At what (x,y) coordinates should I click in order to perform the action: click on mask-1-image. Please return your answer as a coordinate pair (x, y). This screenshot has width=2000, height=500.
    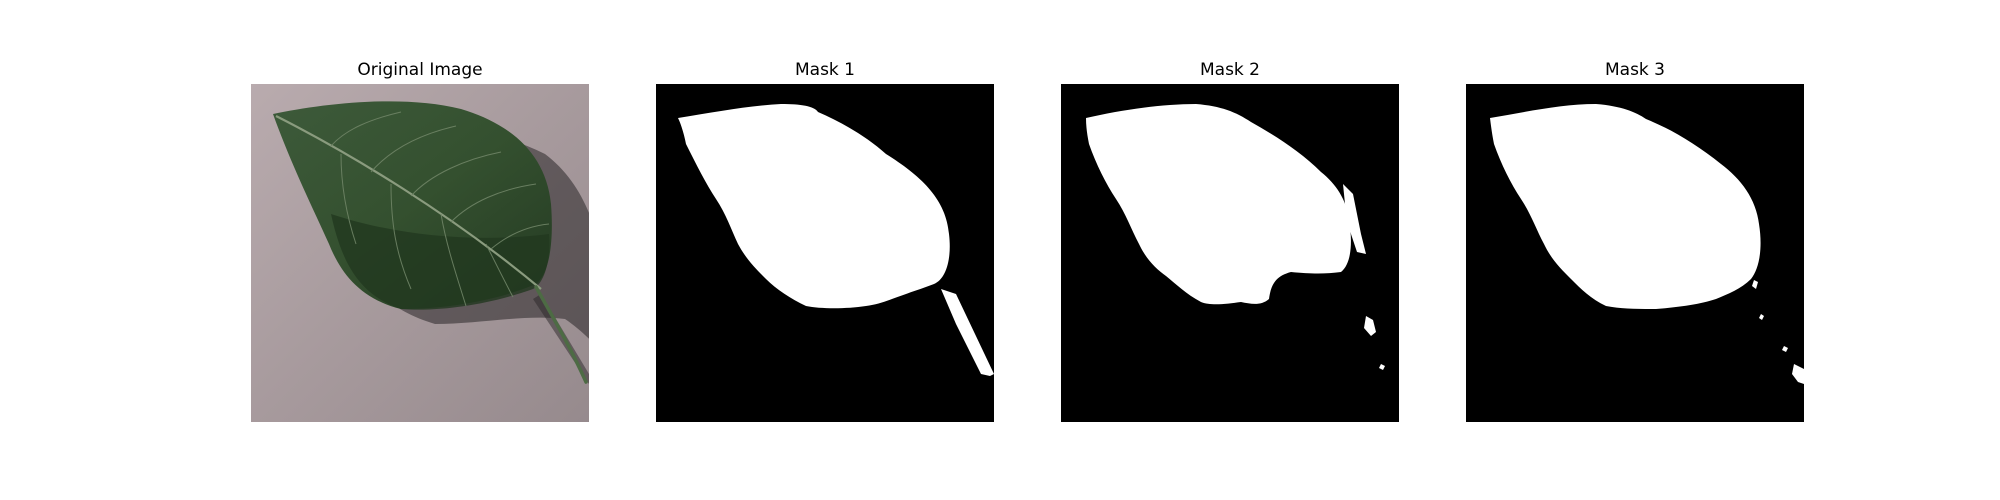
    Looking at the image, I should click on (825, 253).